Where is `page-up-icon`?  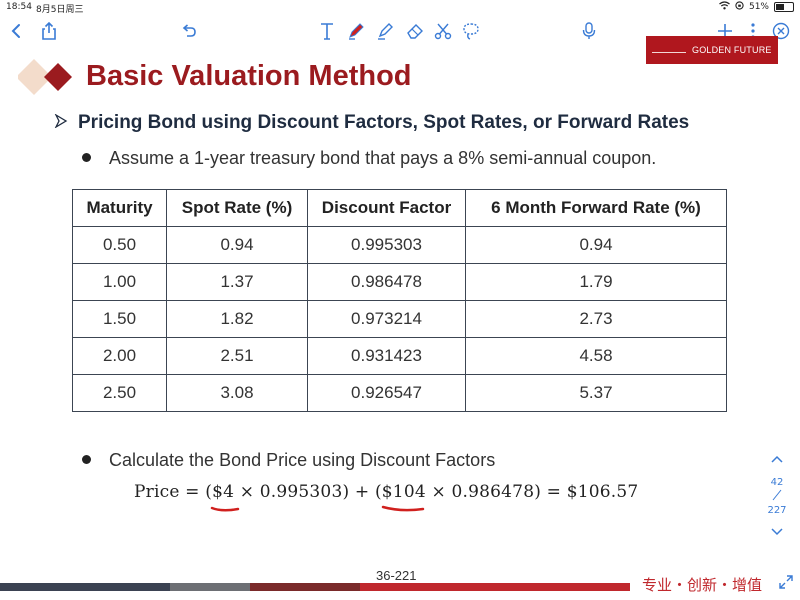
page-up-icon is located at coordinates (777, 459).